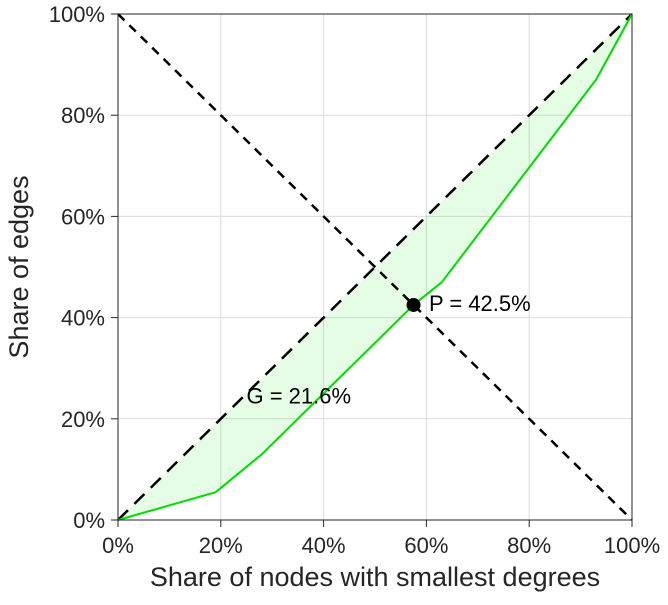  What do you see at coordinates (375, 577) in the screenshot?
I see `x-axis-title: Share of nodes with smallest degrees` at bounding box center [375, 577].